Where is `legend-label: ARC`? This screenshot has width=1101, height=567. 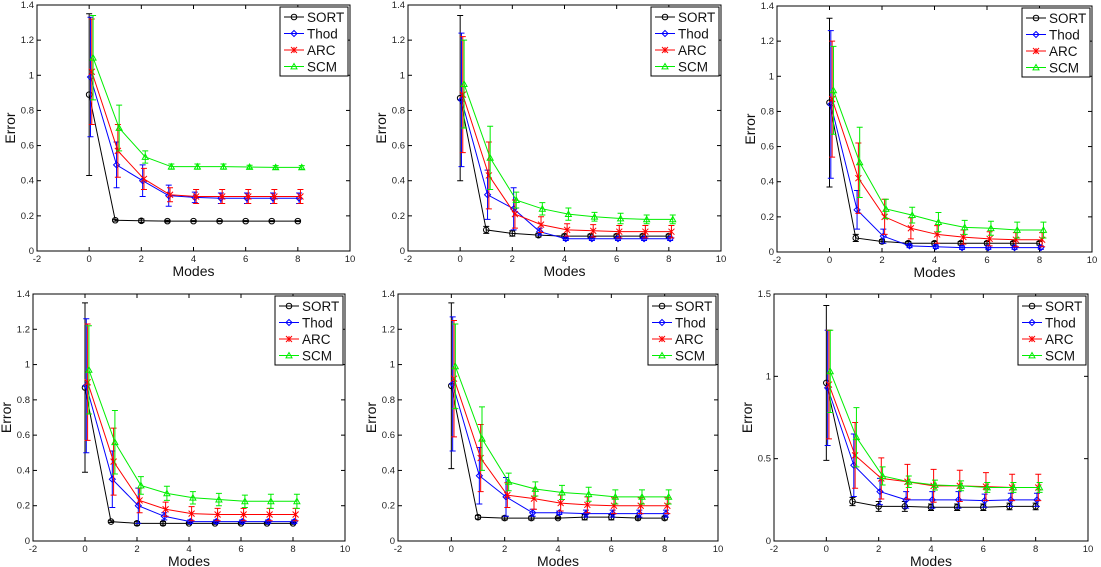 legend-label: ARC is located at coordinates (1063, 51).